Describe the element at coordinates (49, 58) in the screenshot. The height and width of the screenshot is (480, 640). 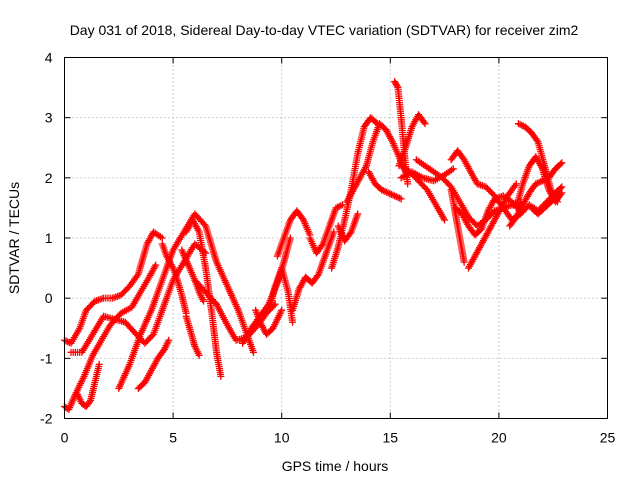
I see `y-tick-label: 4` at that location.